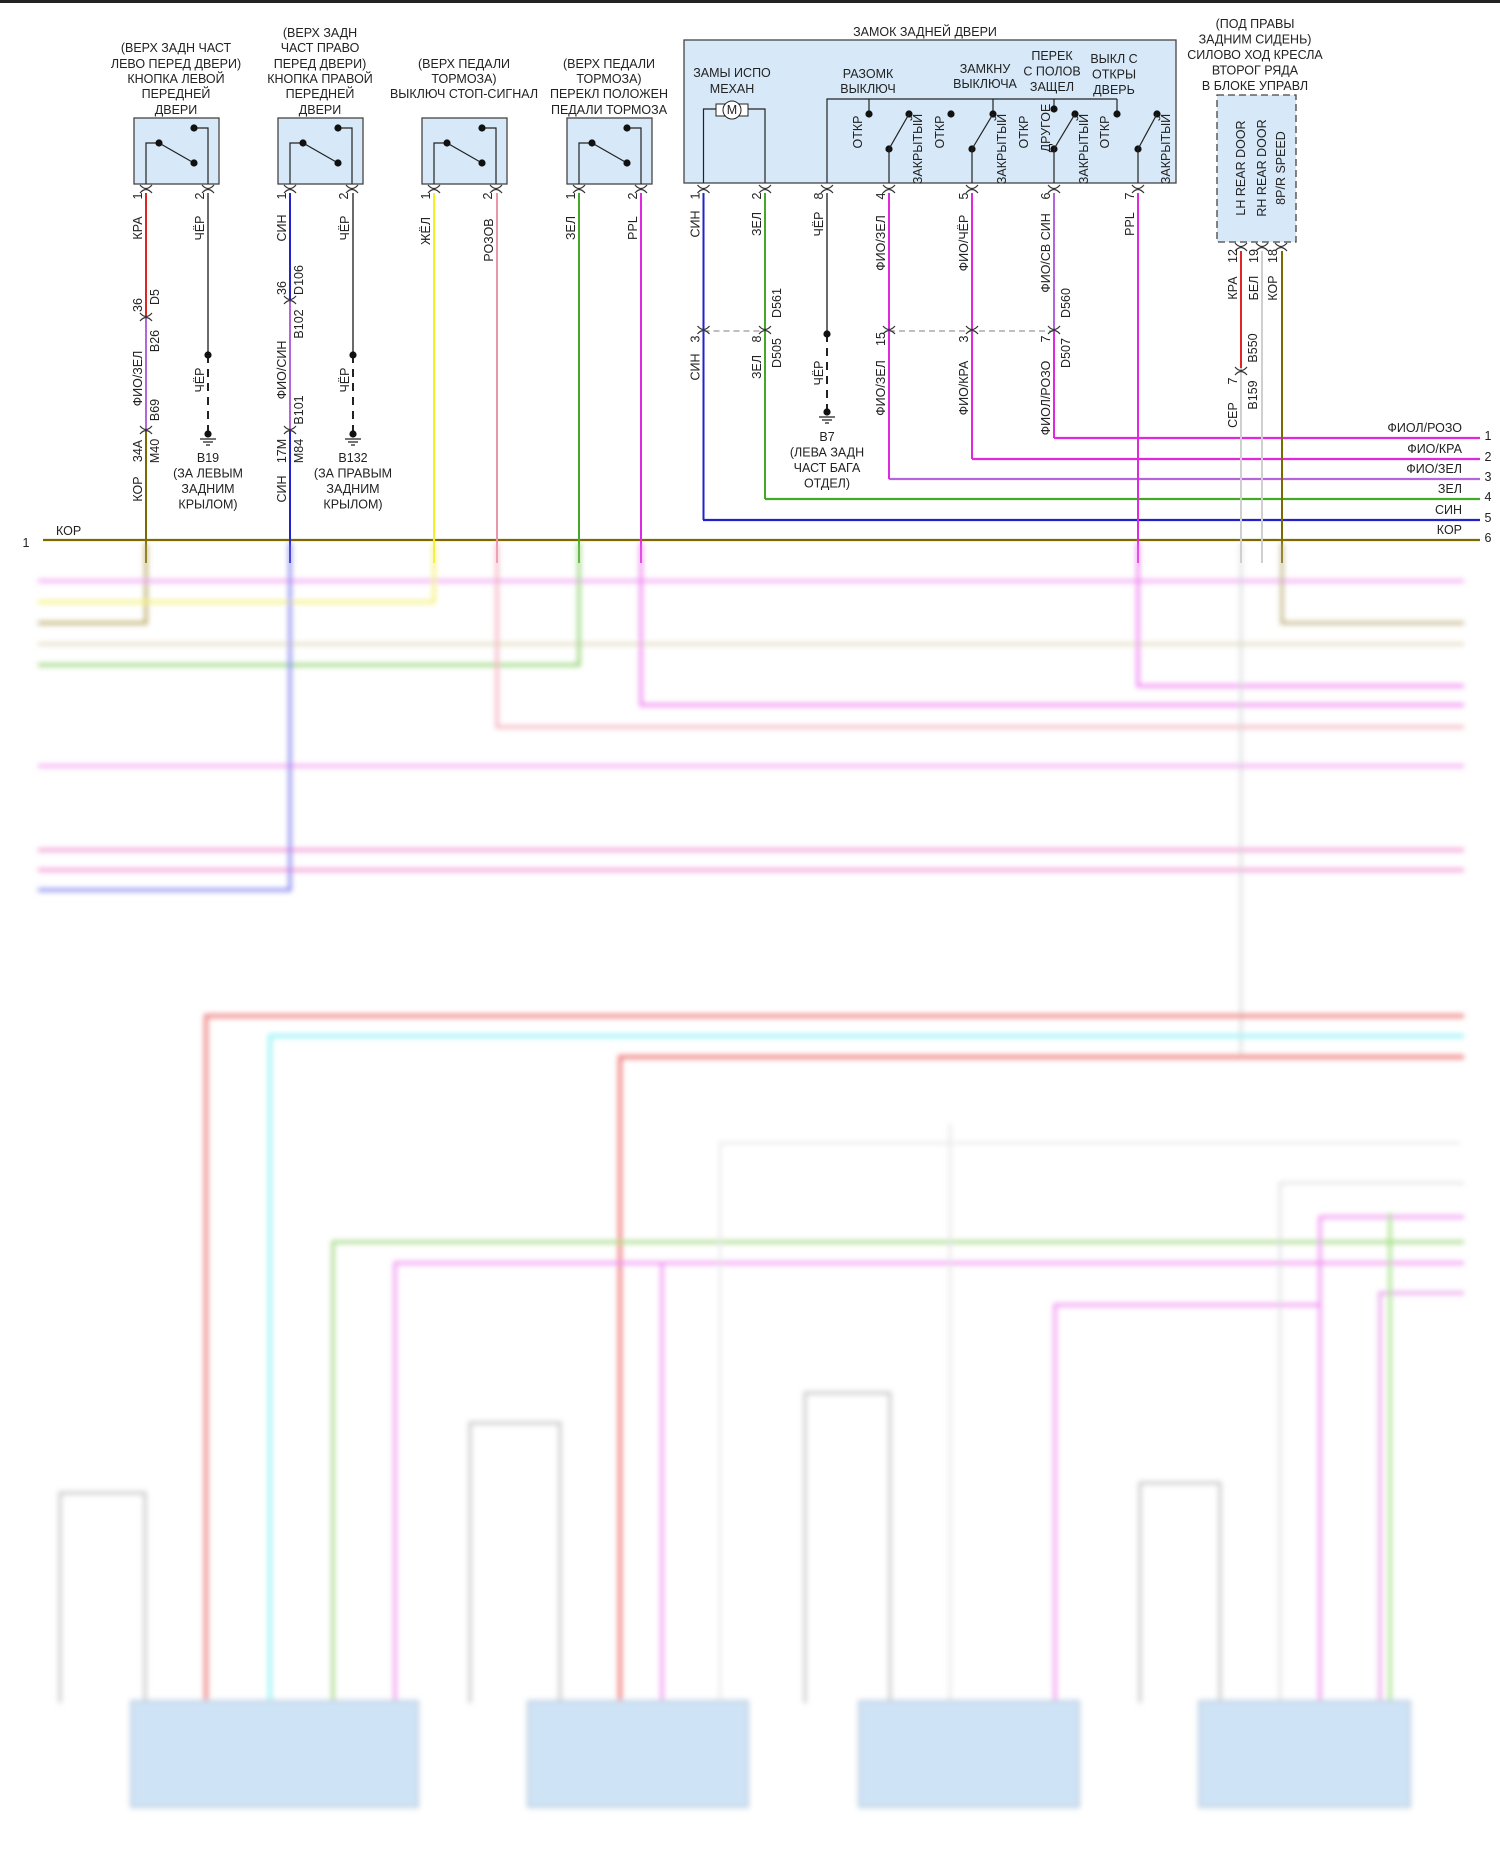 The width and height of the screenshot is (1500, 1861). Describe the element at coordinates (1046, 338) in the screenshot. I see `pin-number: 7` at that location.